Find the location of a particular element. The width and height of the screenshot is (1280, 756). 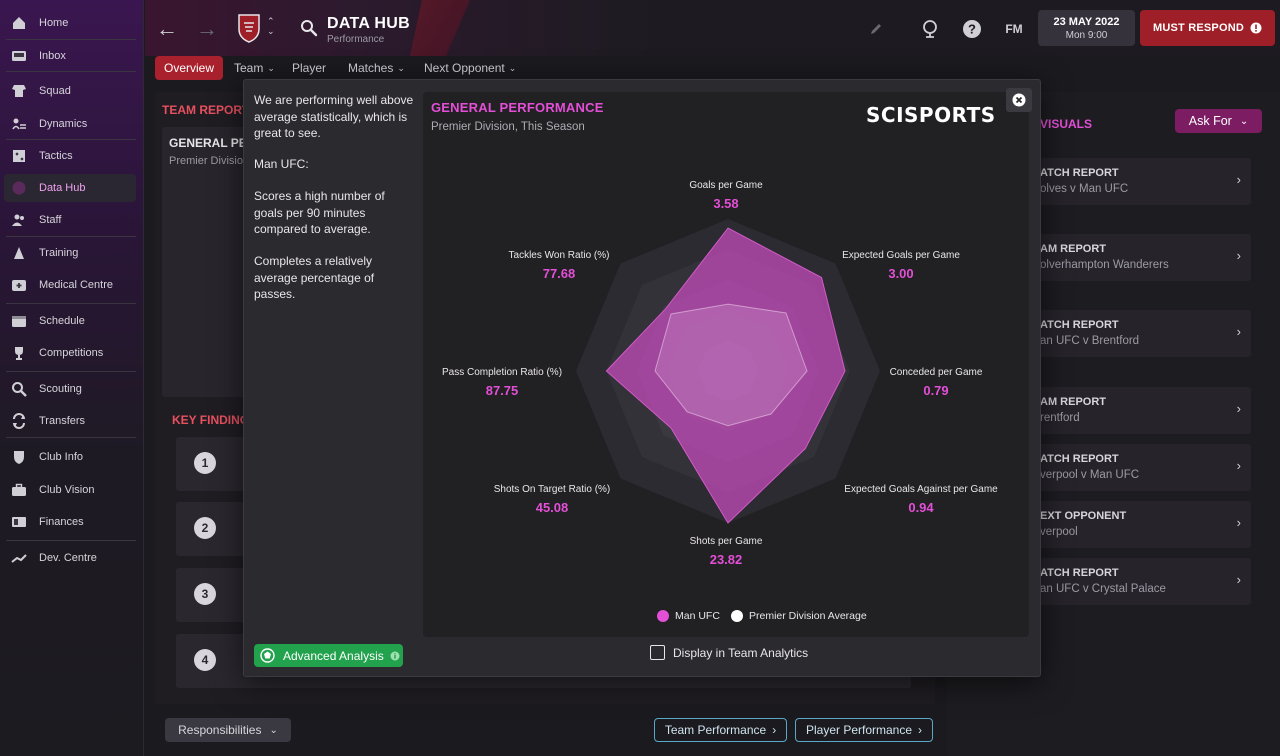

radar-axis-value: 23.82 is located at coordinates (726, 559).